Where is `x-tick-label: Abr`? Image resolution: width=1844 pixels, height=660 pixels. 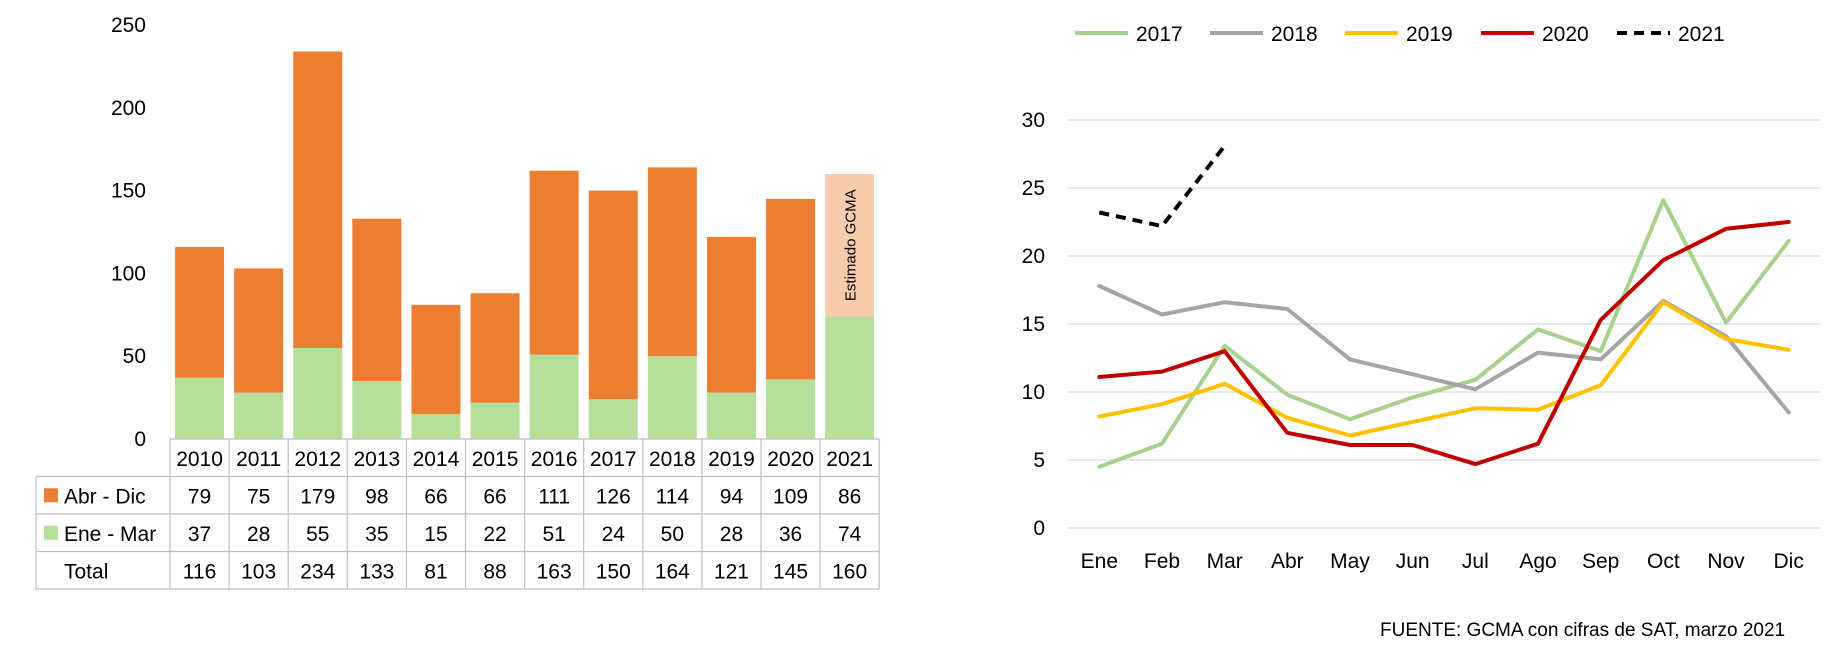
x-tick-label: Abr is located at coordinates (1287, 561).